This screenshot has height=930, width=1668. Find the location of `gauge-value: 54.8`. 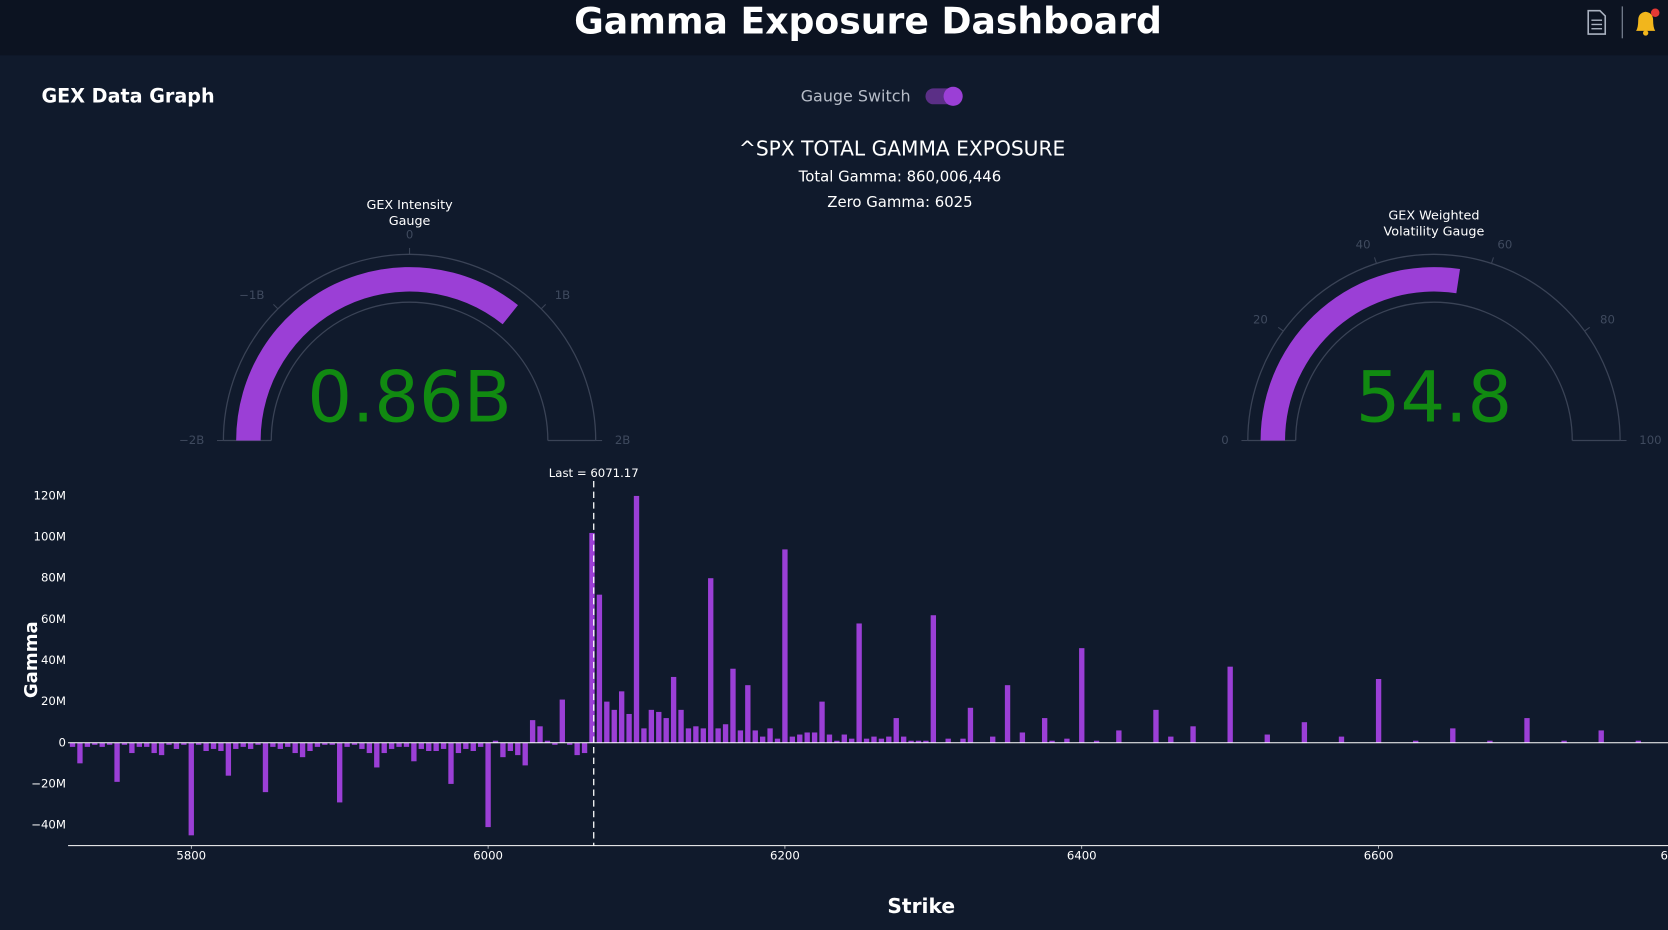

gauge-value: 54.8 is located at coordinates (1434, 397).